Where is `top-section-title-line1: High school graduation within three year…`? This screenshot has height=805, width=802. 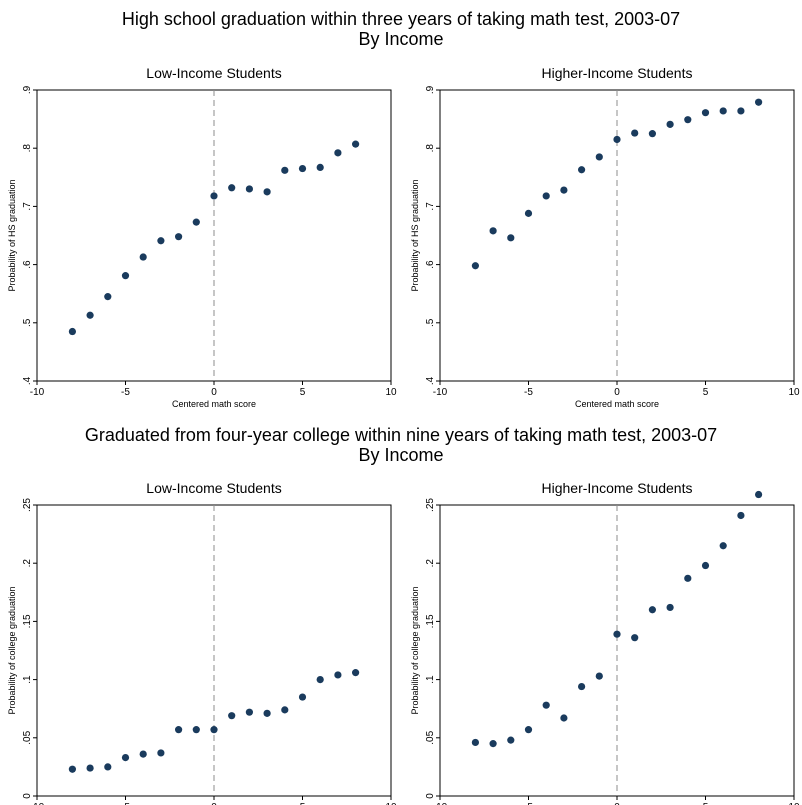
top-section-title-line1: High school graduation within three year… is located at coordinates (401, 19).